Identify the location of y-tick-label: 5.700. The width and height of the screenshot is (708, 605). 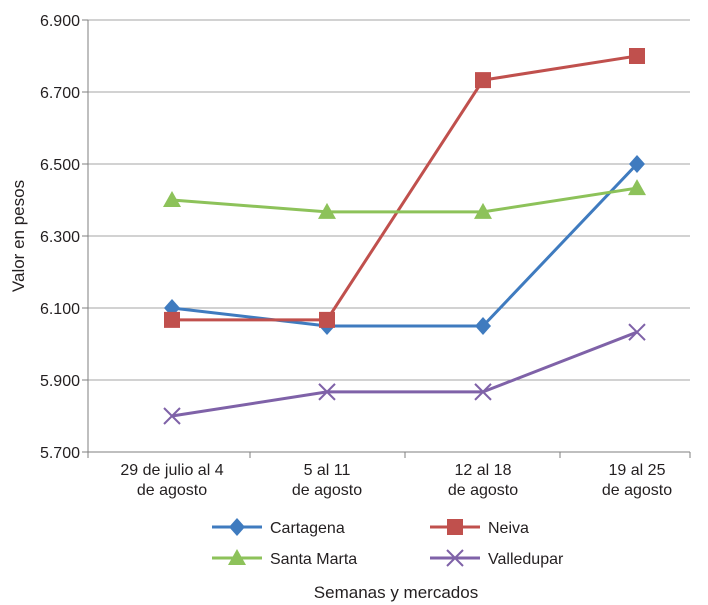
(60, 453).